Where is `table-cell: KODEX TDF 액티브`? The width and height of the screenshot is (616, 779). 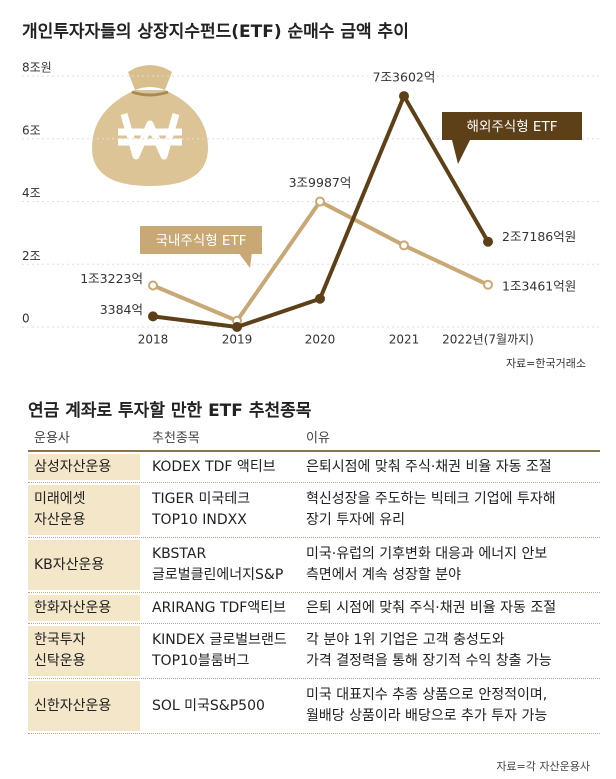 table-cell: KODEX TDF 액티브 is located at coordinates (214, 466).